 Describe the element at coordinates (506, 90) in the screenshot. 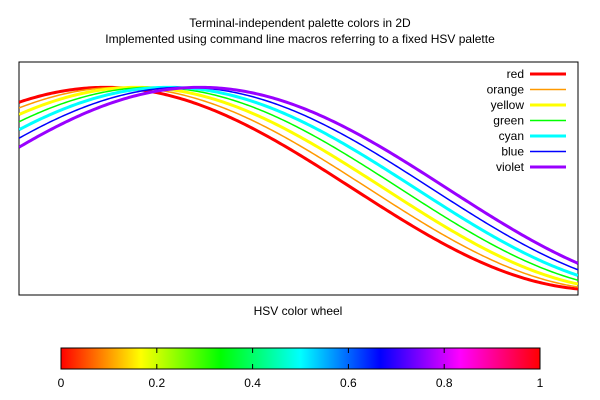

I see `legend-label-orange: orange` at that location.